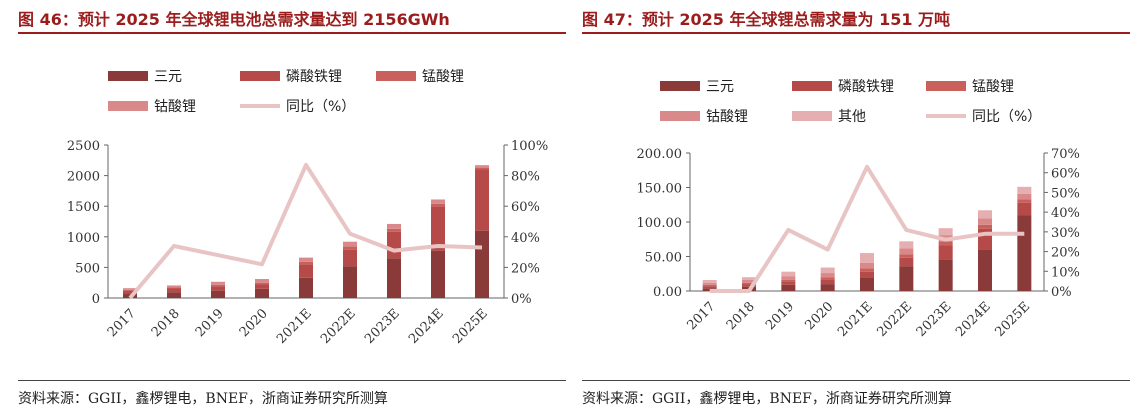 The height and width of the screenshot is (420, 1132). What do you see at coordinates (128, 106) in the screenshot?
I see `left-legend-lco-swatch` at bounding box center [128, 106].